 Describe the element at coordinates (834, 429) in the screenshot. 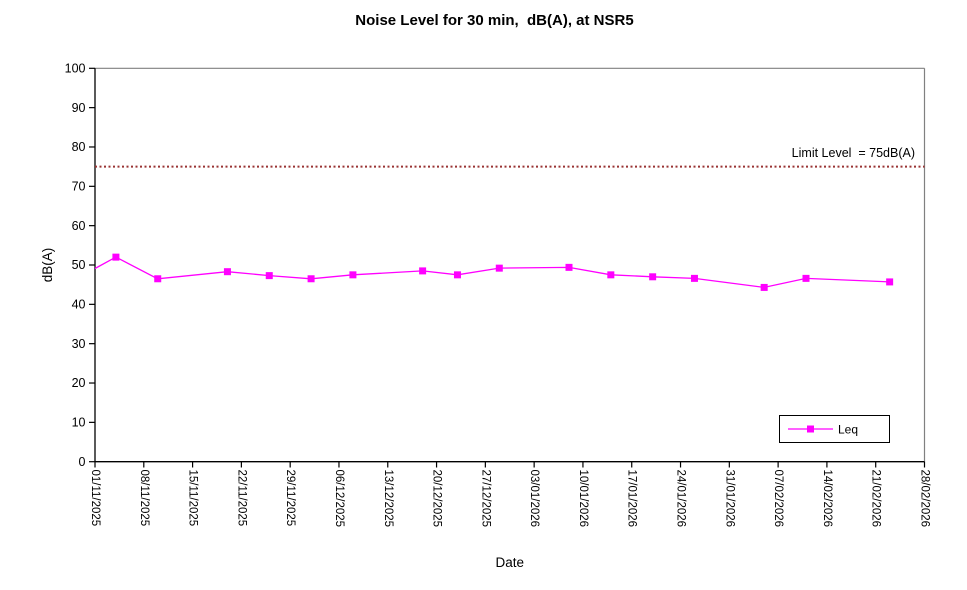

I see `legend: Leq` at that location.